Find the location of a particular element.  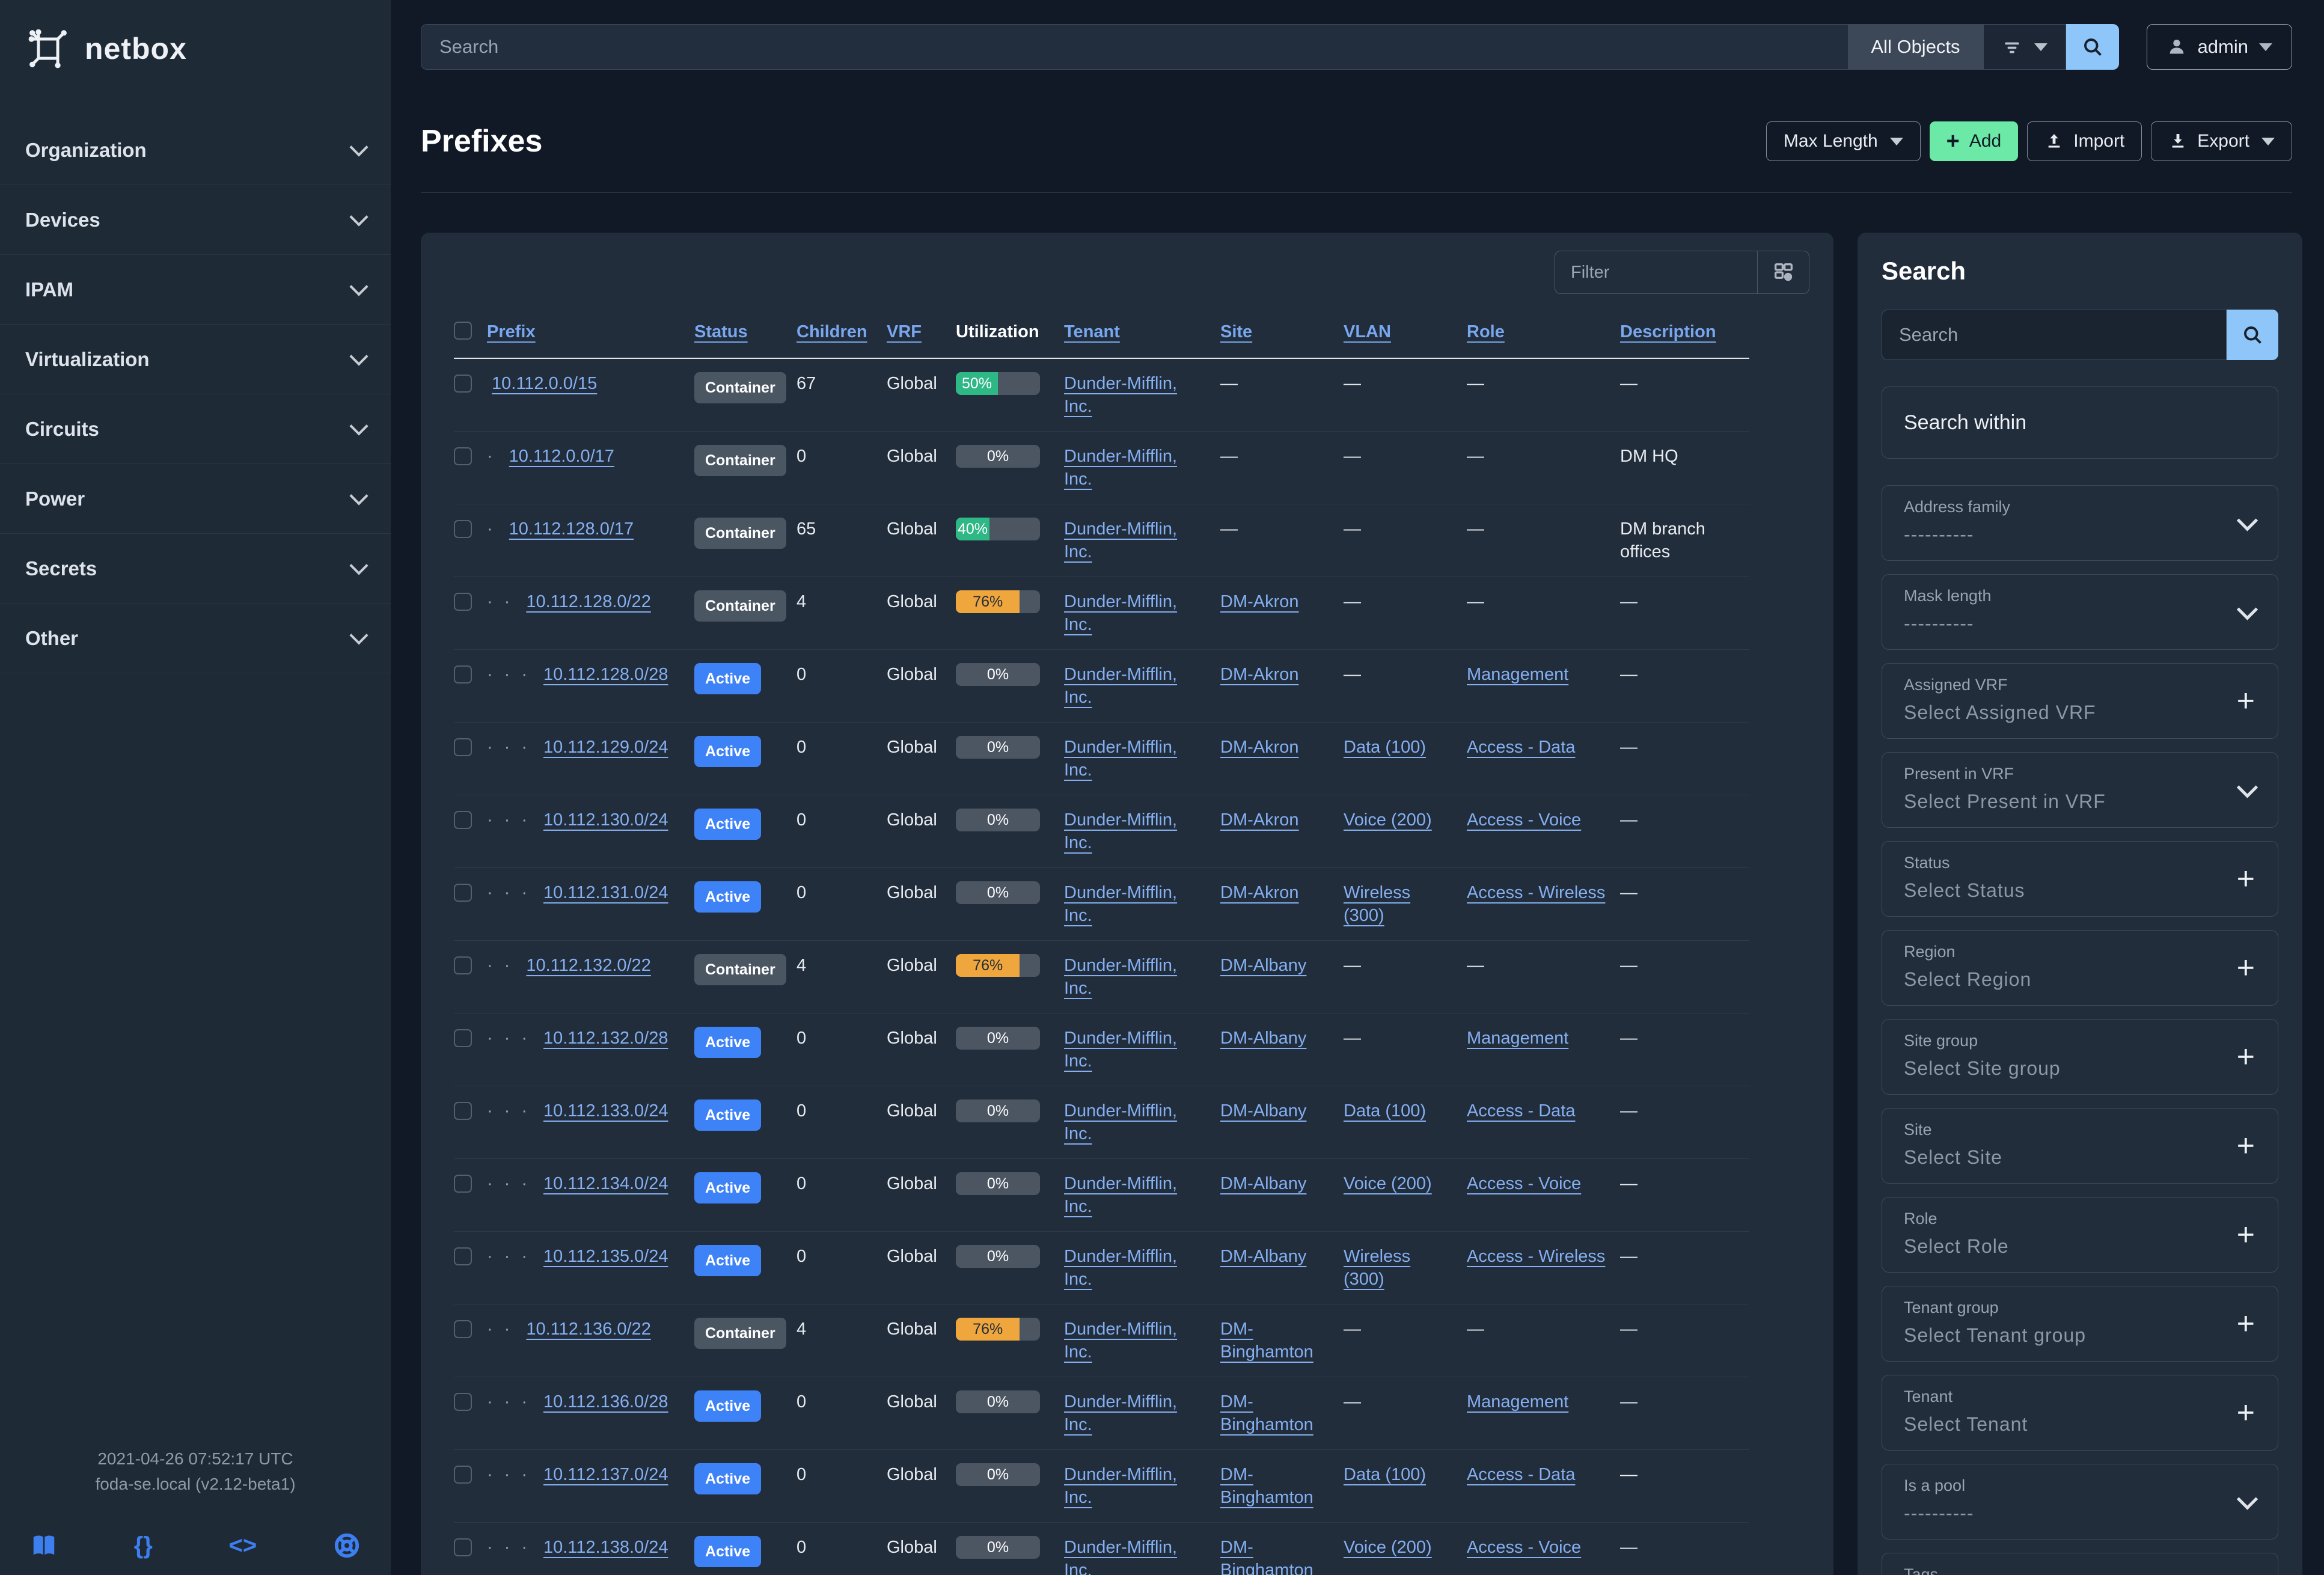

filter-field: Site Select Site is located at coordinates (2080, 1146).